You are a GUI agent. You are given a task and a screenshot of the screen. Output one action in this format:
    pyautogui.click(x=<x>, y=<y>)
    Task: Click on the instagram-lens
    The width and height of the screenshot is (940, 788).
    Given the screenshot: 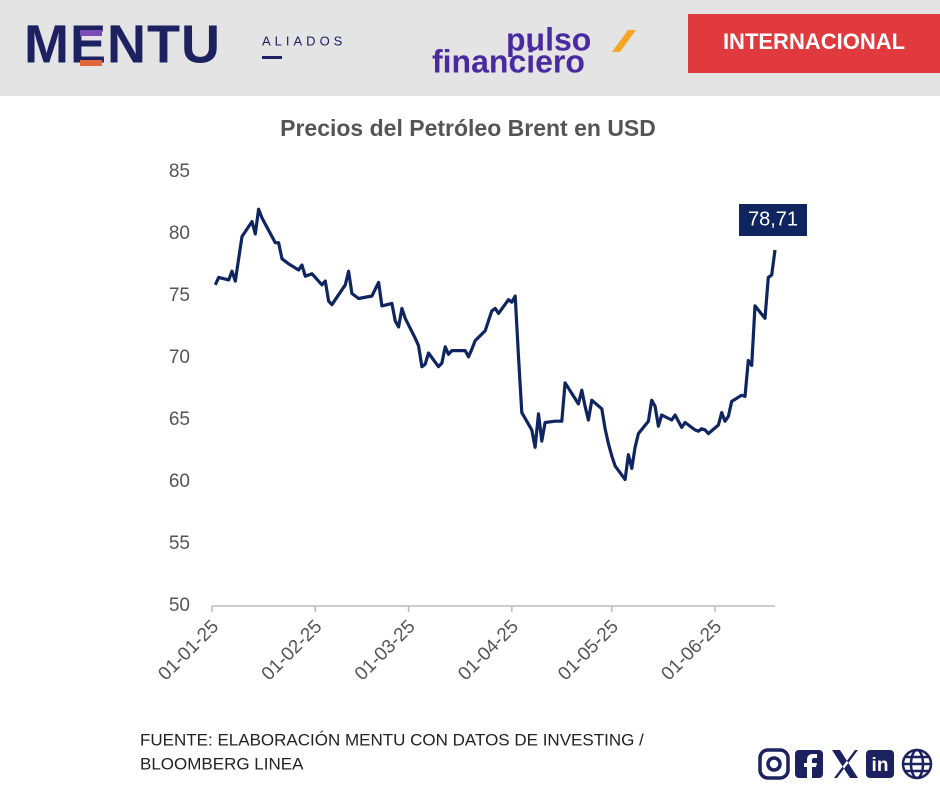 What is the action you would take?
    pyautogui.click(x=774, y=764)
    